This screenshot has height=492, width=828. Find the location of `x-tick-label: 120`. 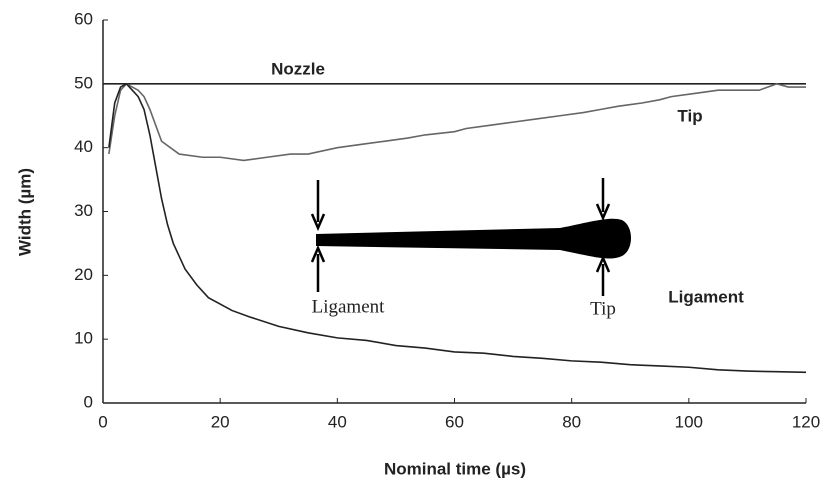

x-tick-label: 120 is located at coordinates (806, 421).